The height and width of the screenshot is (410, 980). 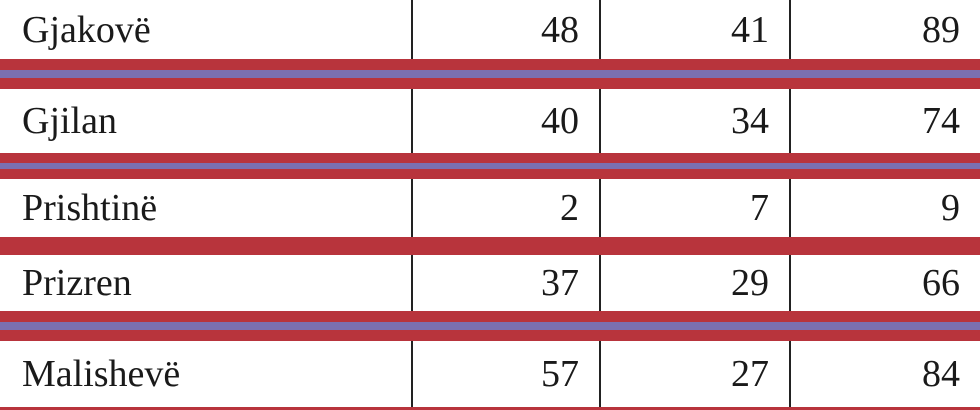 What do you see at coordinates (206, 283) in the screenshot?
I see `municipality-name: Prizren` at bounding box center [206, 283].